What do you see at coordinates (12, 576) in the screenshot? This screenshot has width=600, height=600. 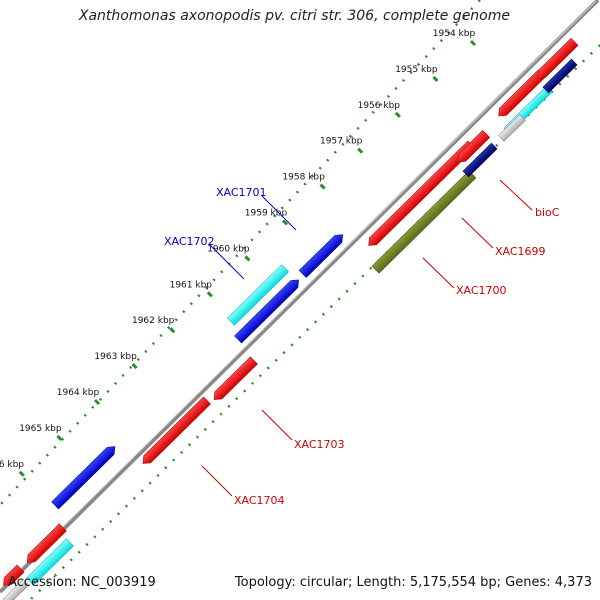 I see `gene-reverse-red-e` at bounding box center [12, 576].